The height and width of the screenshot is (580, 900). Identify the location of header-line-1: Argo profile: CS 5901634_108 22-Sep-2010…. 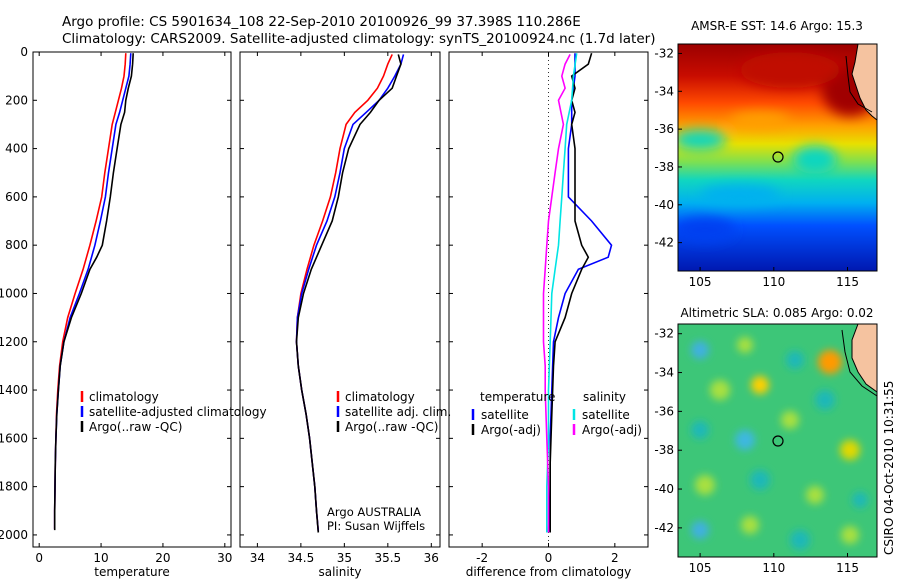
(321, 22).